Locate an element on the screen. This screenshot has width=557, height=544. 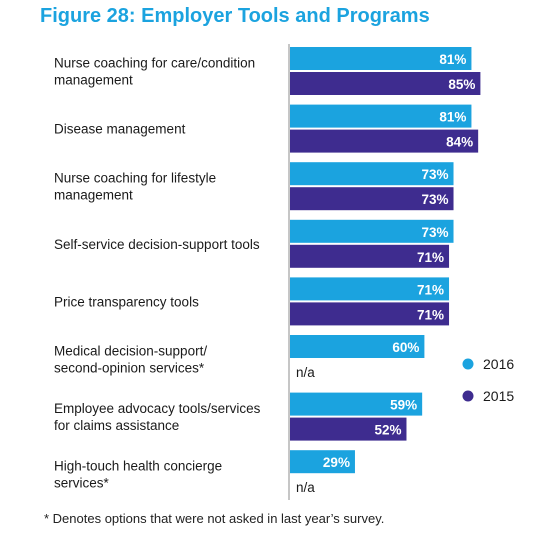
category-label-line: for claims assistance is located at coordinates (116, 425).